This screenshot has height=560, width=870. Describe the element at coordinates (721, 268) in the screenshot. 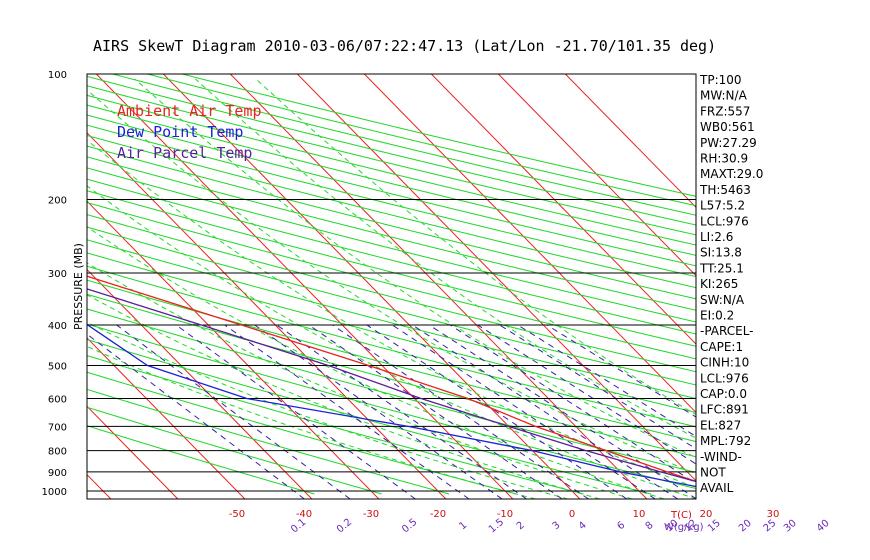

I see `stability-index: TT:25.1` at that location.